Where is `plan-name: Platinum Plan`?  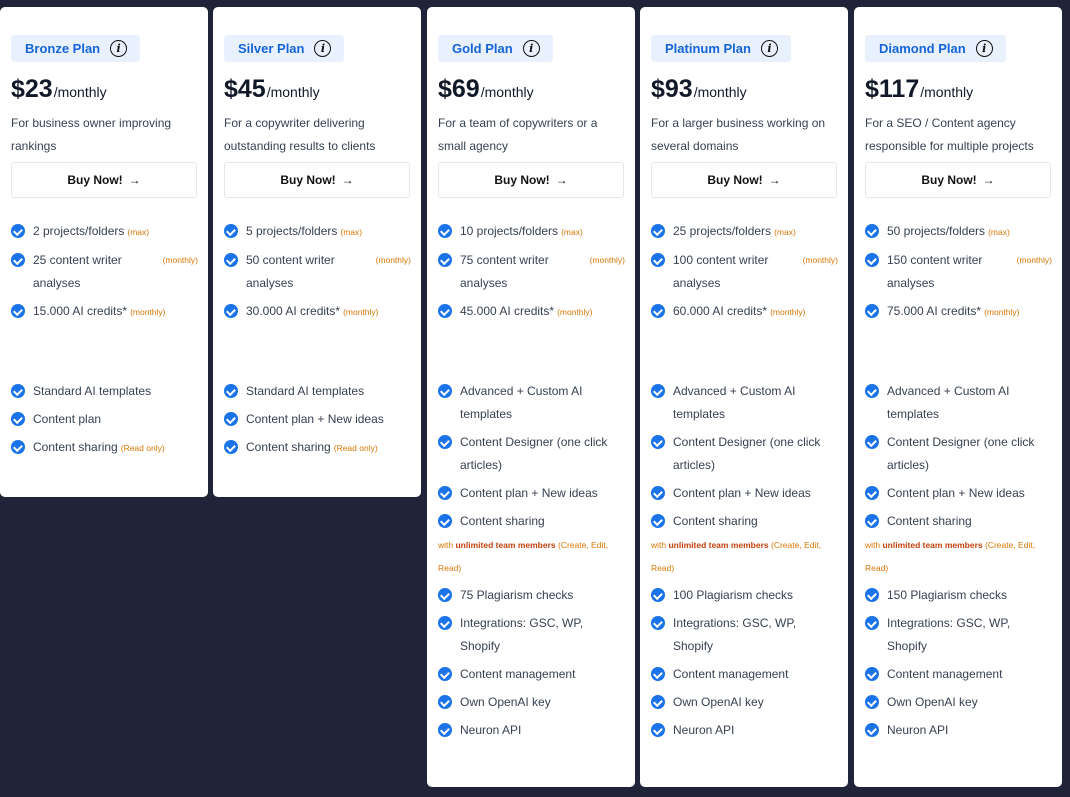
plan-name: Platinum Plan is located at coordinates (708, 48).